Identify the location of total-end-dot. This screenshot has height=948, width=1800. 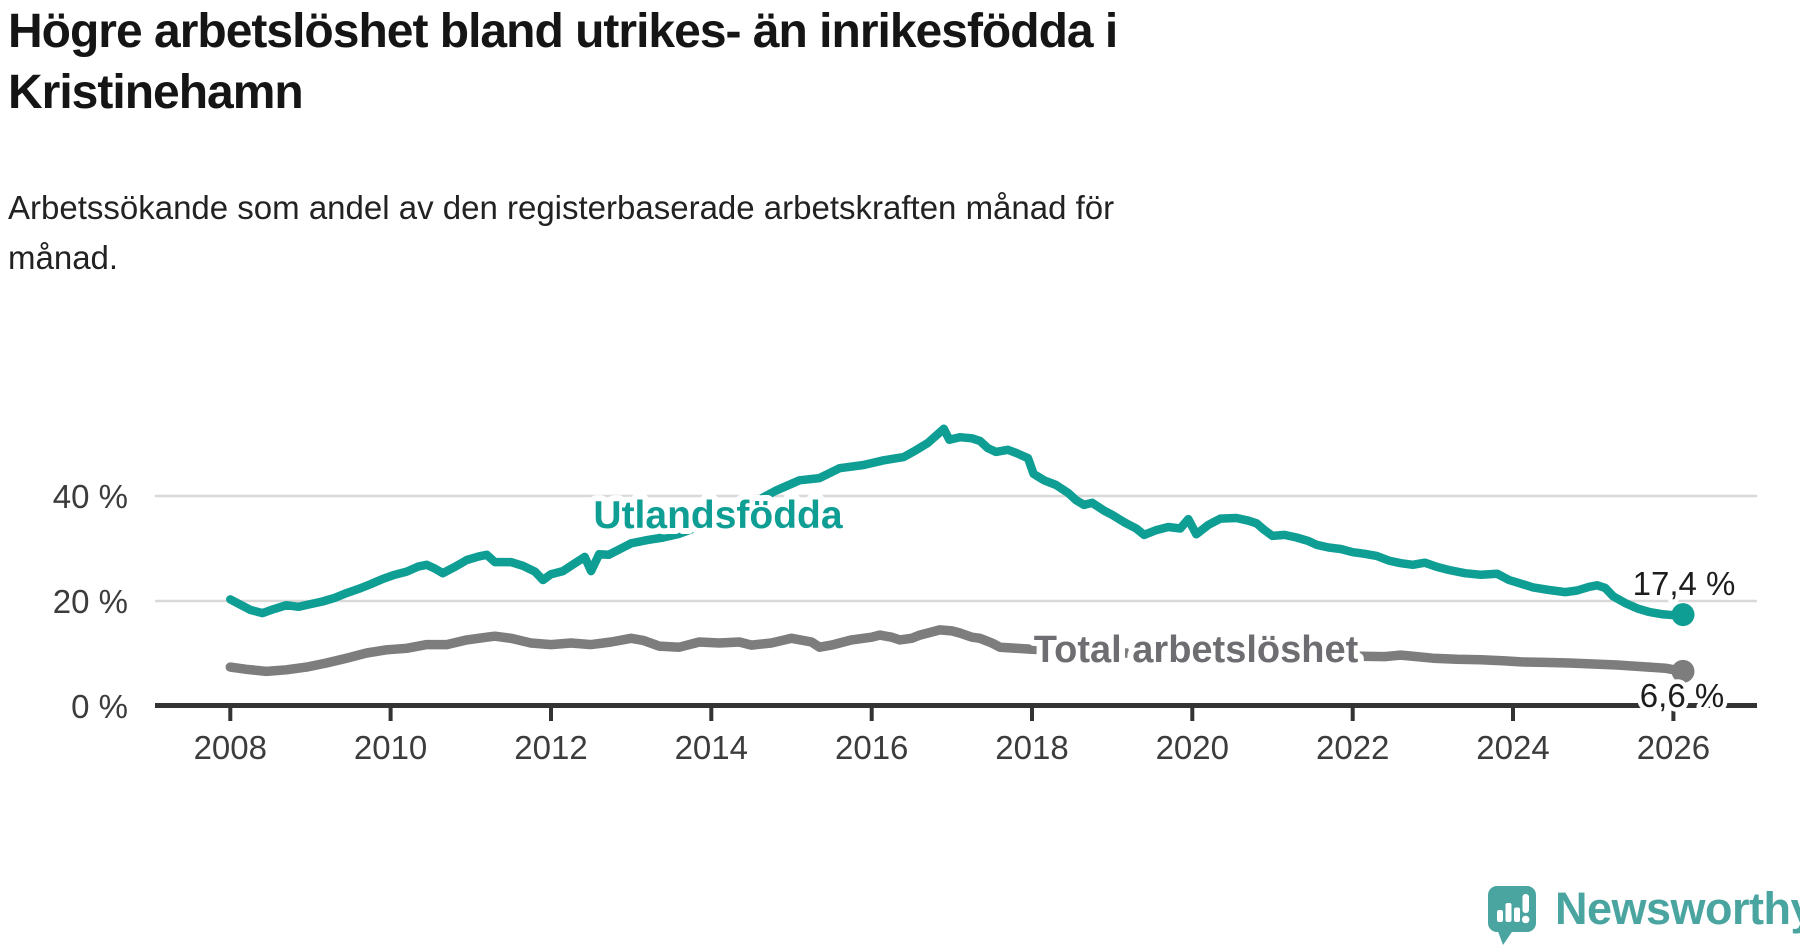
(1683, 671).